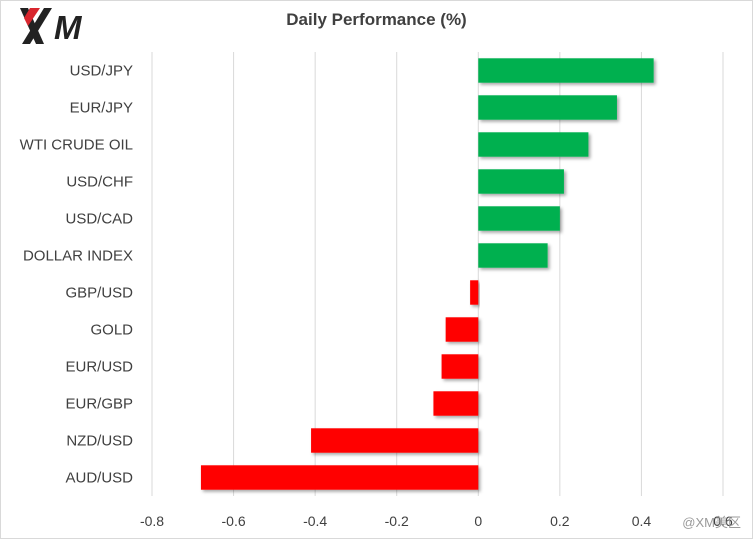 This screenshot has height=539, width=753. Describe the element at coordinates (397, 521) in the screenshot. I see `x-tick-label: -0.2` at that location.